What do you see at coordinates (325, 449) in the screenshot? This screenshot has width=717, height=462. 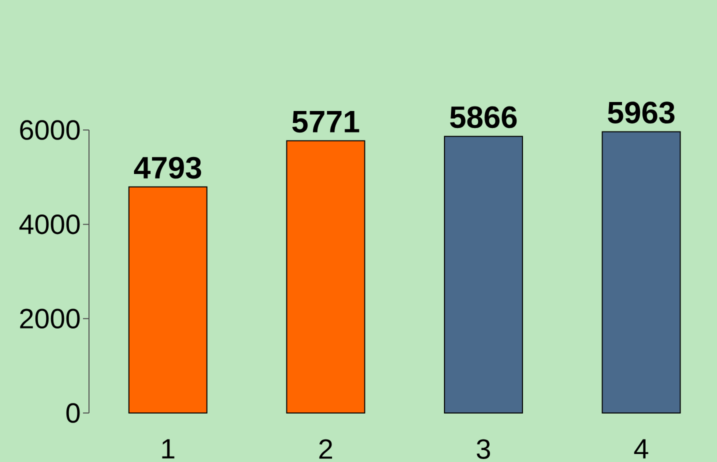 I see `x-tick-label: 2` at bounding box center [325, 449].